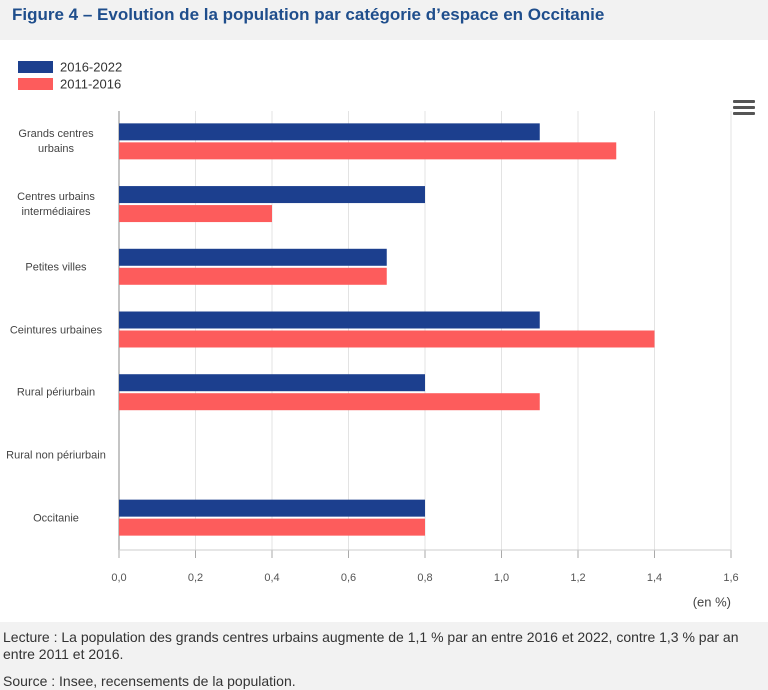  Describe the element at coordinates (712, 601) in the screenshot. I see `x-axis-label: (en %)` at that location.